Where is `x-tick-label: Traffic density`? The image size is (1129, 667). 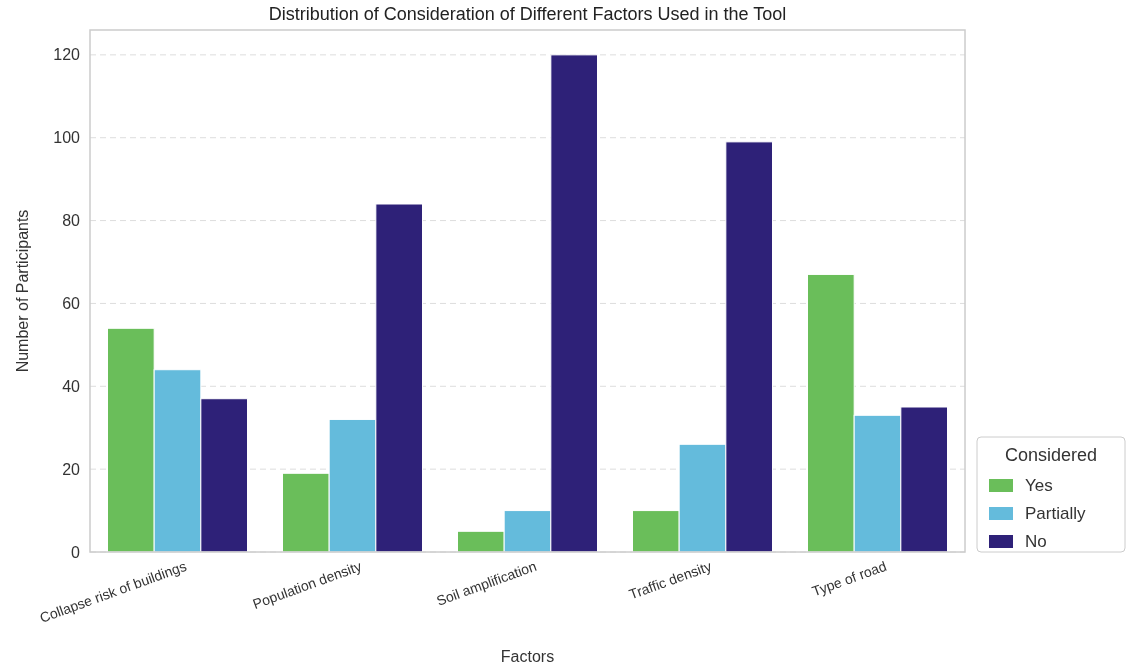 x-tick-label: Traffic density is located at coordinates (670, 580).